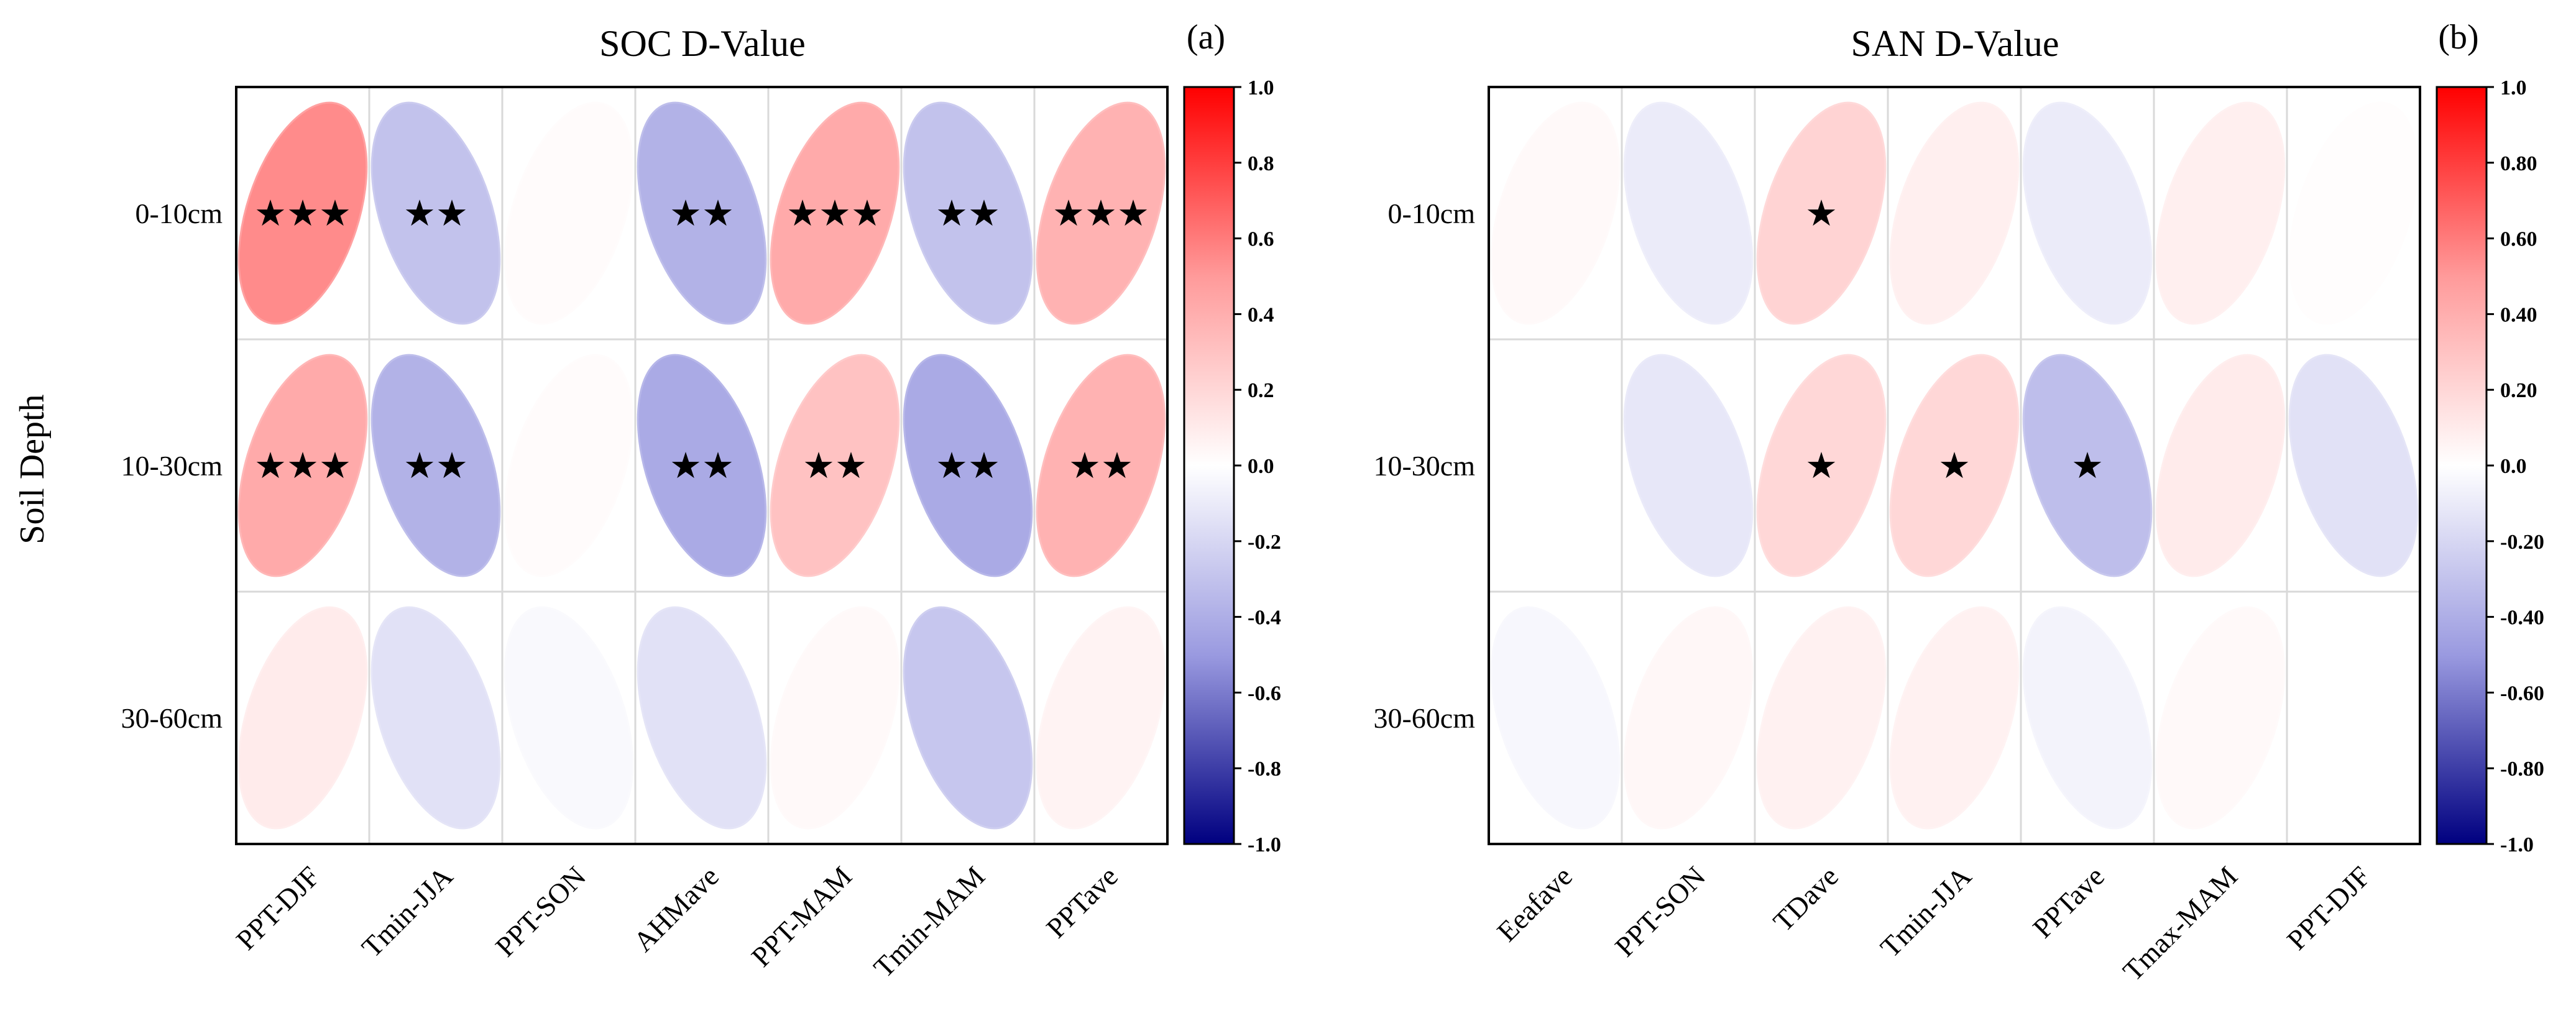  I want to click on colorbar-tick-label: -0.8, so click(1264, 769).